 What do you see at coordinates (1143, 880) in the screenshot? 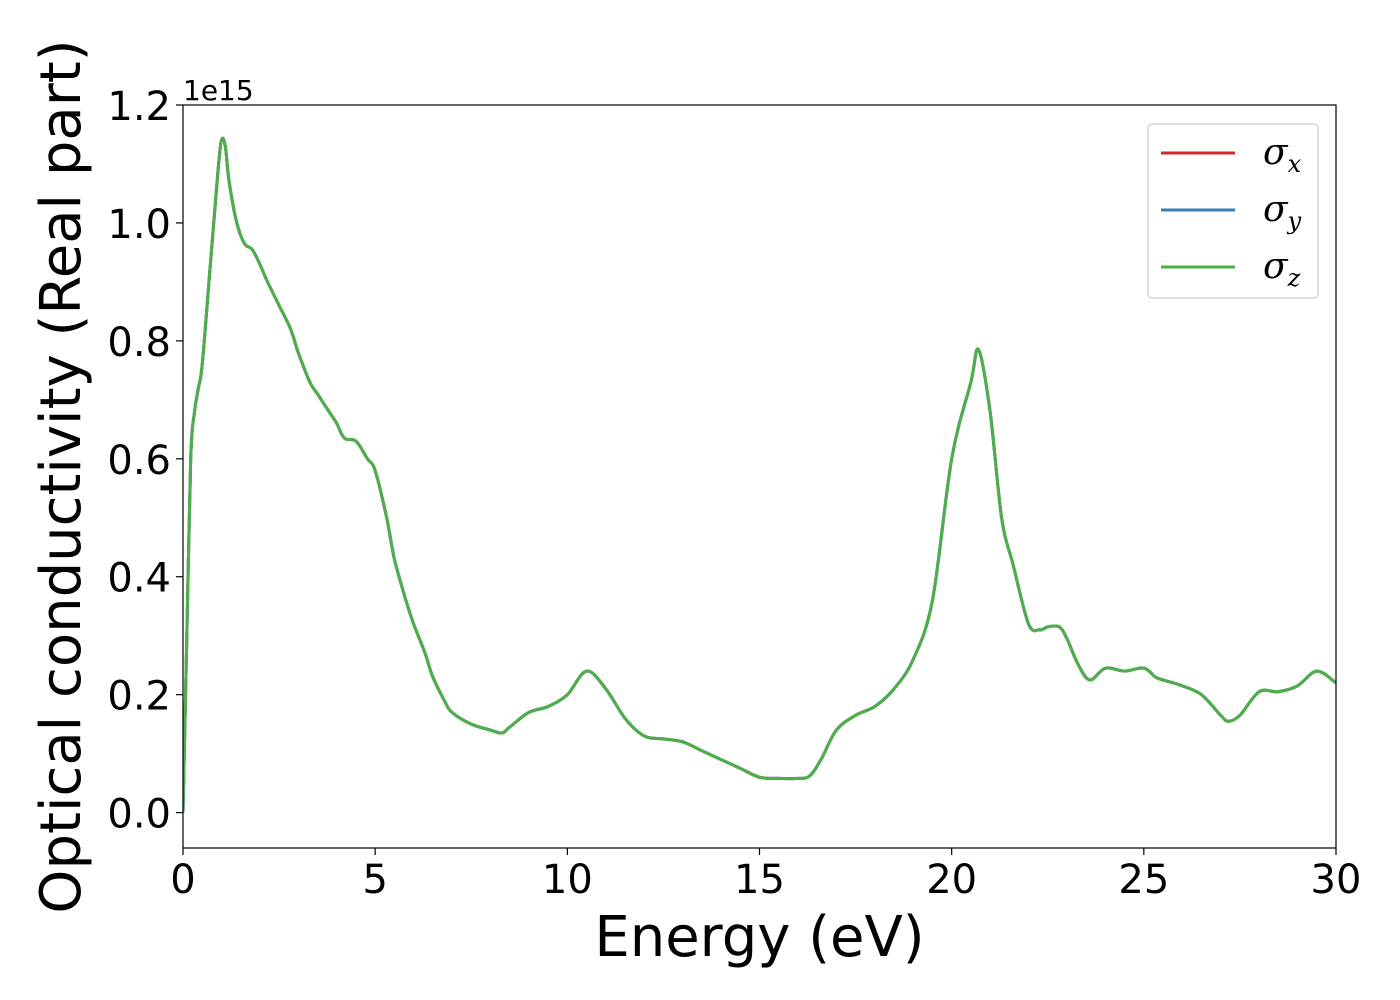
I see `x-tick-label: 25` at bounding box center [1143, 880].